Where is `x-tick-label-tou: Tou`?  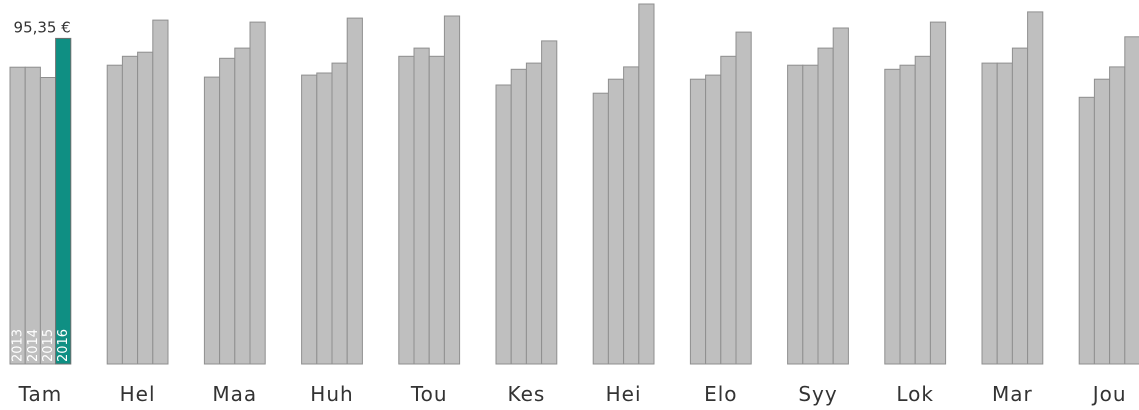
x-tick-label-tou: Tou is located at coordinates (429, 394).